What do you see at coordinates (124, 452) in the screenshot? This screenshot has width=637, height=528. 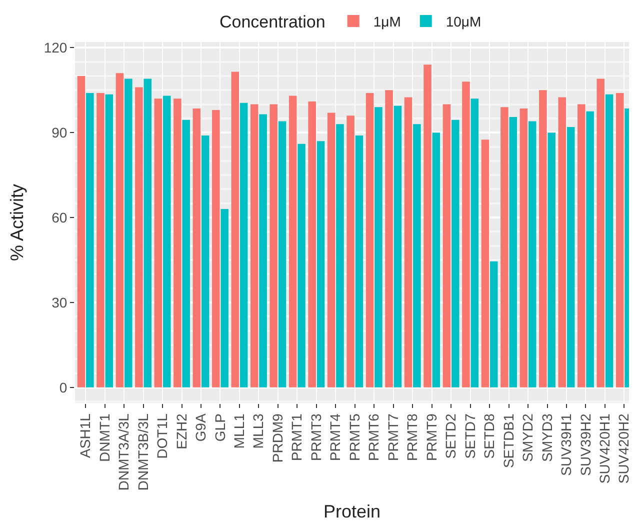 I see `x-tick-label: DNMT3A/3L` at bounding box center [124, 452].